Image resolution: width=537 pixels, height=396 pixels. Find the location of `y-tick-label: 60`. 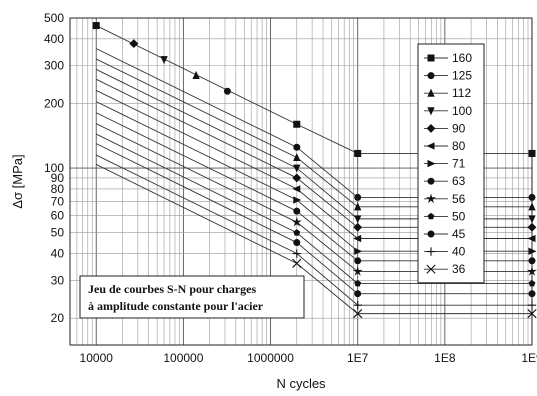

y-tick-label: 60 is located at coordinates (58, 216).